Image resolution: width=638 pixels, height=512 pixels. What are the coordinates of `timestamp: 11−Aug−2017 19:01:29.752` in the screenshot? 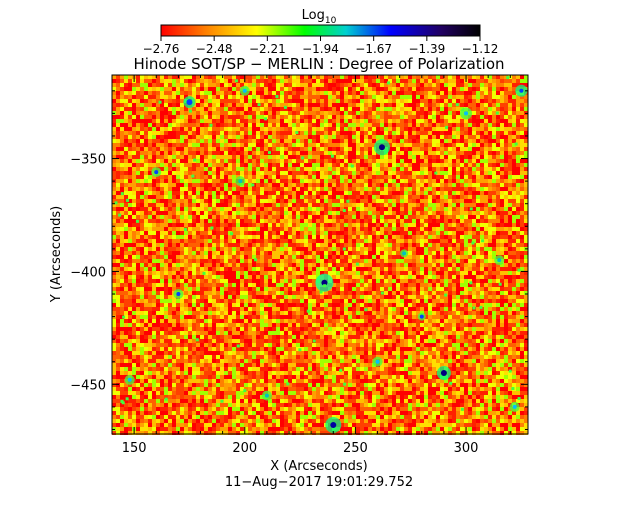 It's located at (319, 482).